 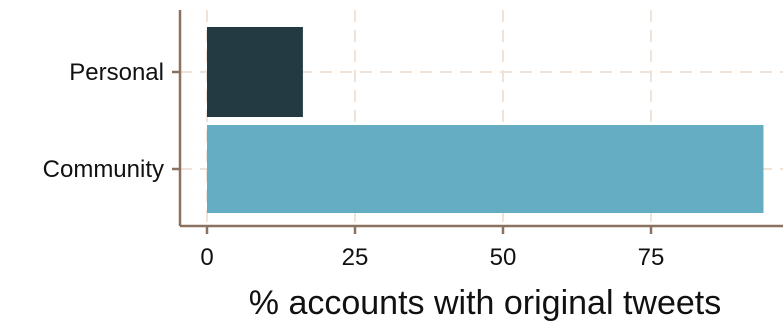 I want to click on y-axis-ticks: Personal Community, so click(x=111, y=121).